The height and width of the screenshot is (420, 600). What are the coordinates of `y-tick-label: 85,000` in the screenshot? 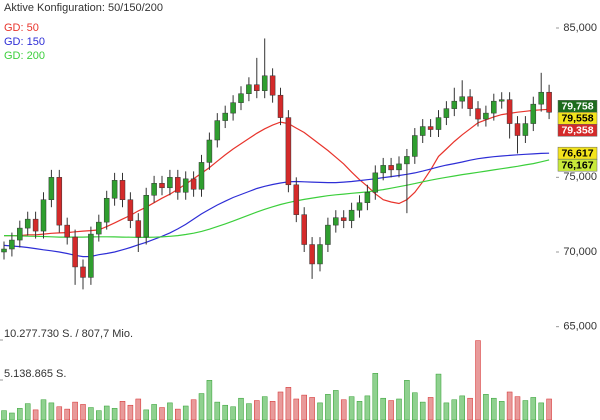 It's located at (580, 28).